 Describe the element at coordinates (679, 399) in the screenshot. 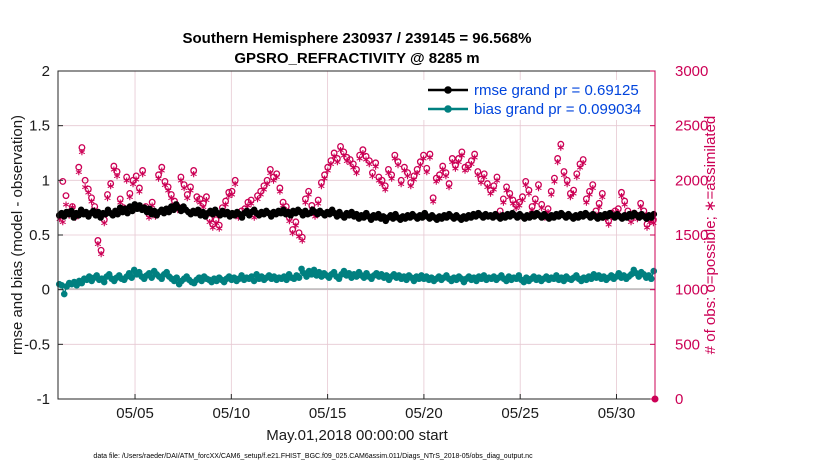

I see `right-tick-label: 0` at that location.